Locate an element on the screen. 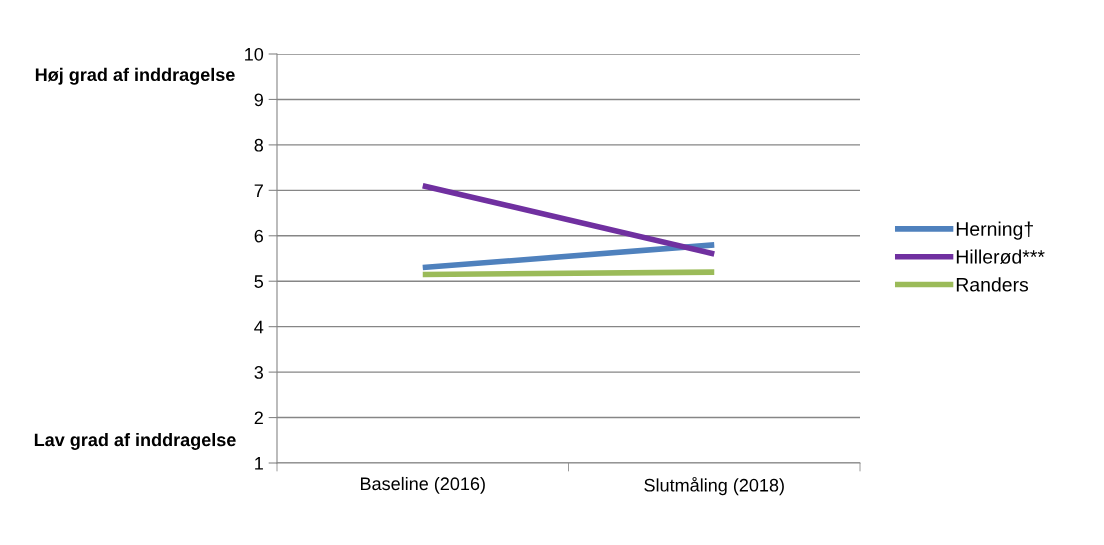 The height and width of the screenshot is (545, 1104). text: Høj grad af inddragelse is located at coordinates (135, 76).